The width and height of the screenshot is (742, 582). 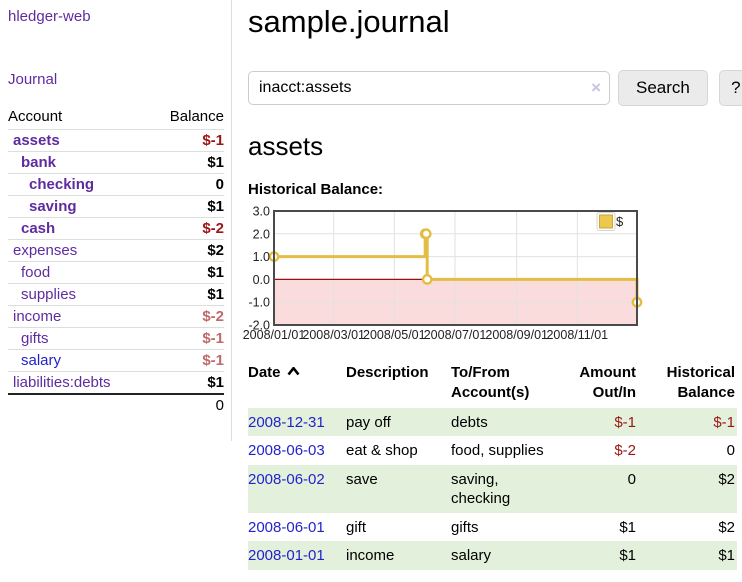 What do you see at coordinates (469, 422) in the screenshot?
I see `accounts-cell: debts` at bounding box center [469, 422].